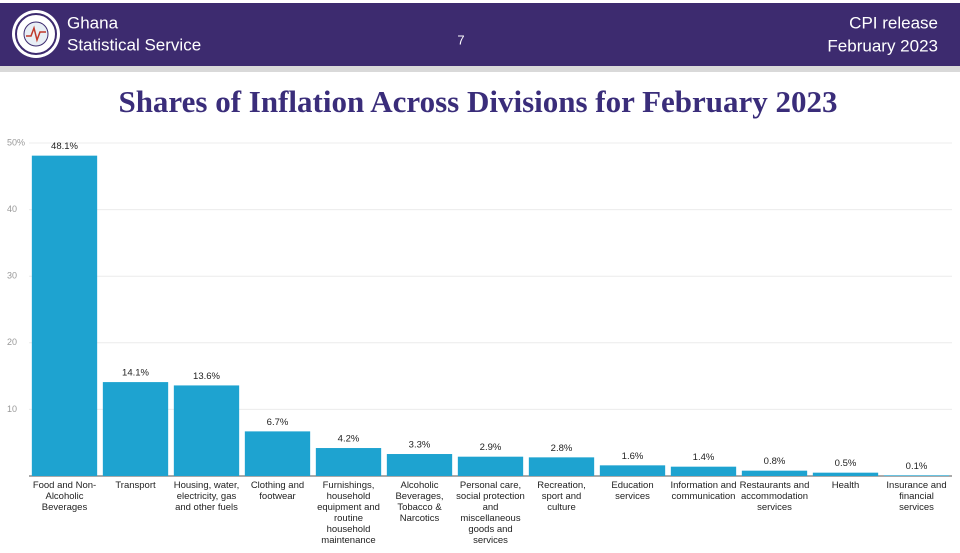  Describe the element at coordinates (703, 491) in the screenshot. I see `x-tick-label: Information and communication` at that location.